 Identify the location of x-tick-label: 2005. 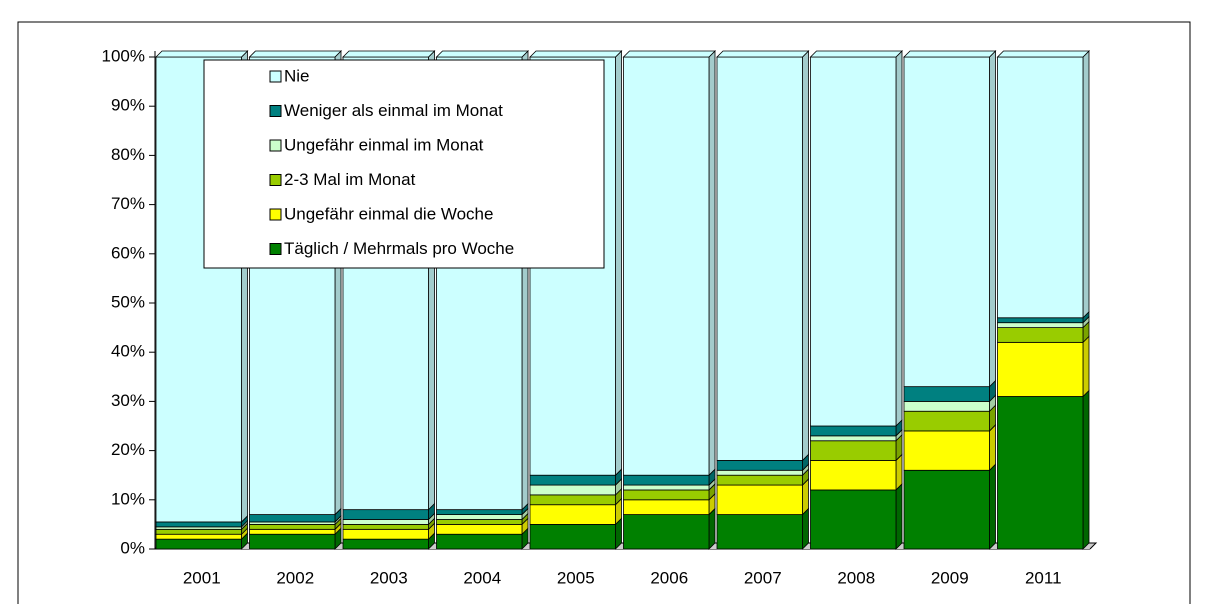
(576, 577).